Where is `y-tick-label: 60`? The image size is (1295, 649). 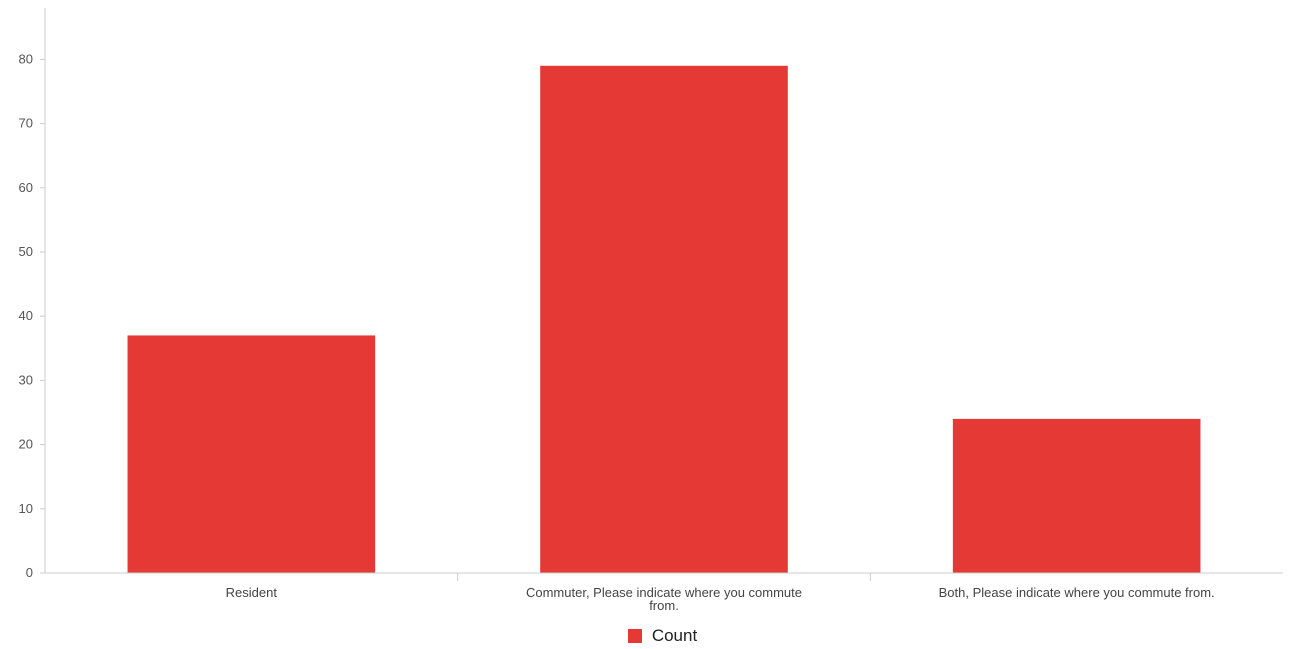 y-tick-label: 60 is located at coordinates (26, 187).